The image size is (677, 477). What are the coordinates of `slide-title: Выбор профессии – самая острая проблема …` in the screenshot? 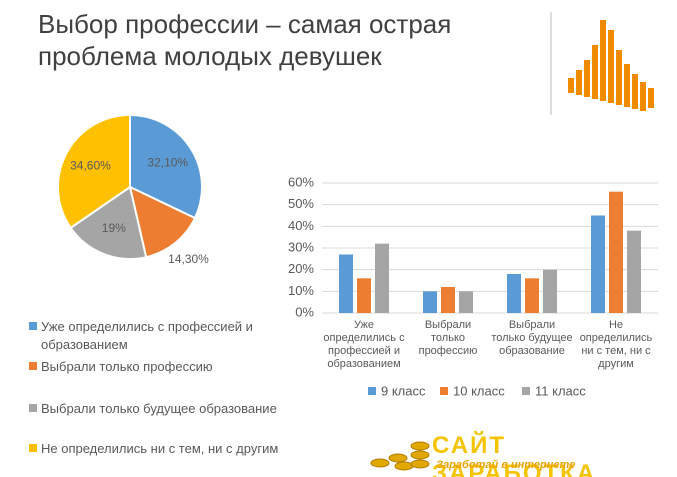 It's located at (245, 40).